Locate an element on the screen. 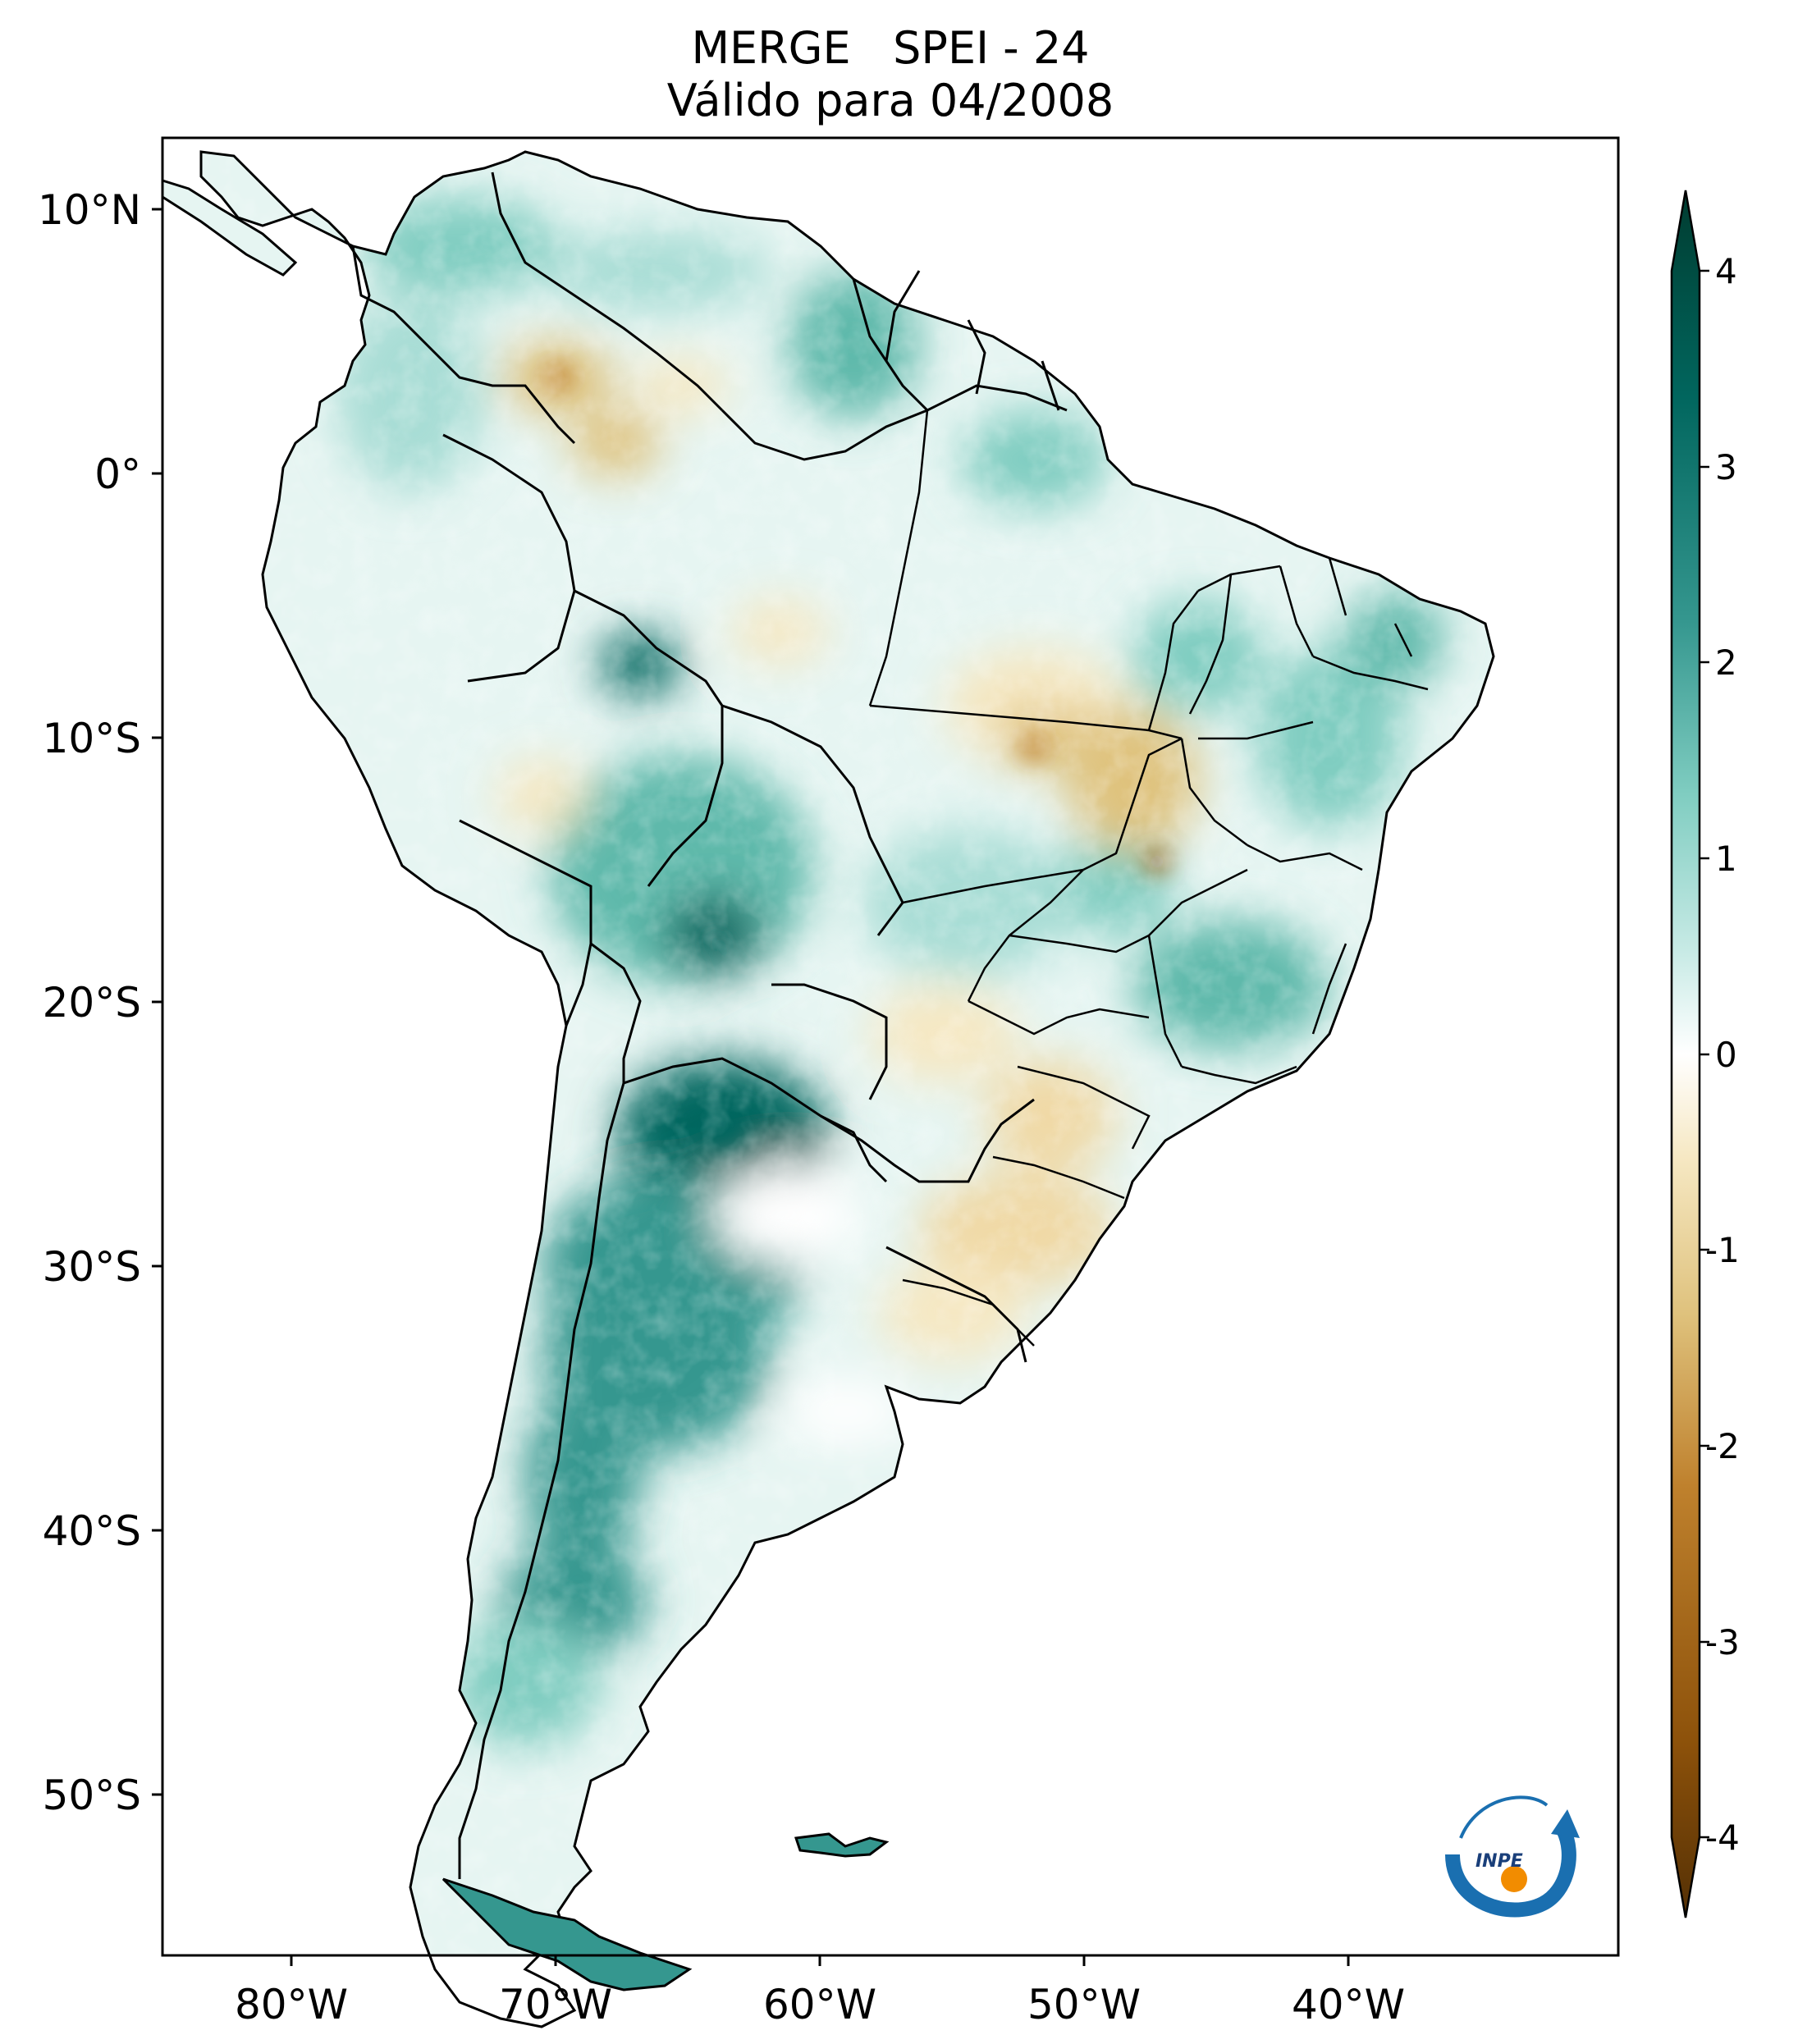  lon-tick-label: 60°W is located at coordinates (819, 2005).